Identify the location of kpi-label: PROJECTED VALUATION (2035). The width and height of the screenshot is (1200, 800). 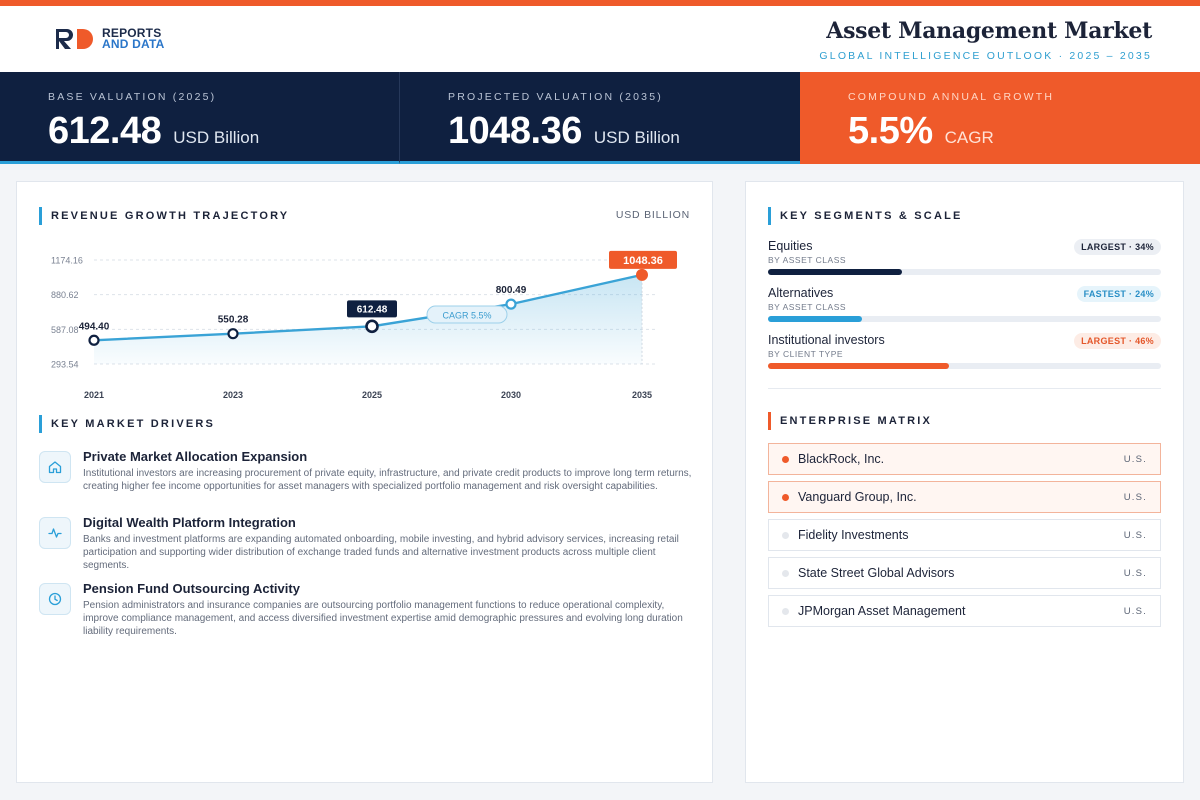
(555, 97).